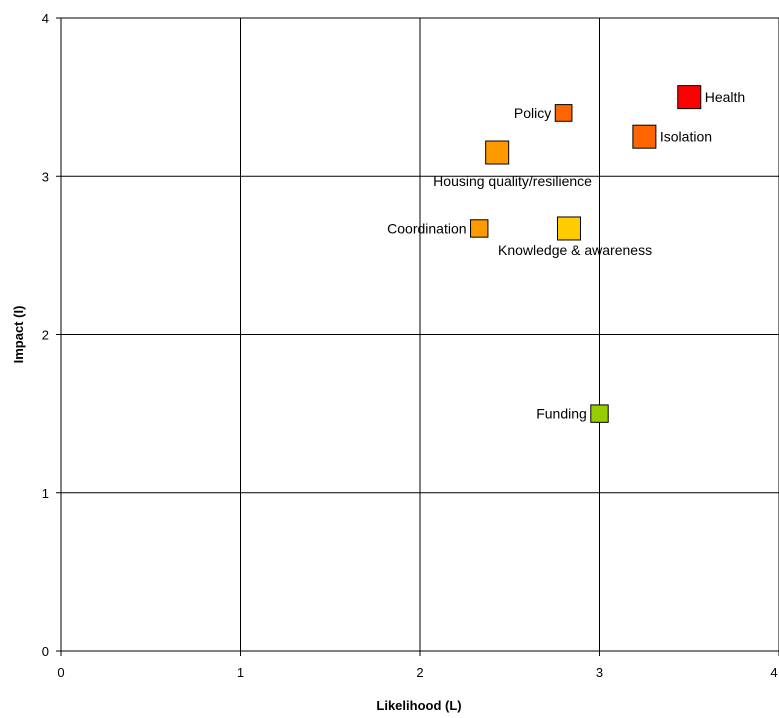 The width and height of the screenshot is (779, 718). Describe the element at coordinates (561, 414) in the screenshot. I see `label-funding: Funding` at that location.